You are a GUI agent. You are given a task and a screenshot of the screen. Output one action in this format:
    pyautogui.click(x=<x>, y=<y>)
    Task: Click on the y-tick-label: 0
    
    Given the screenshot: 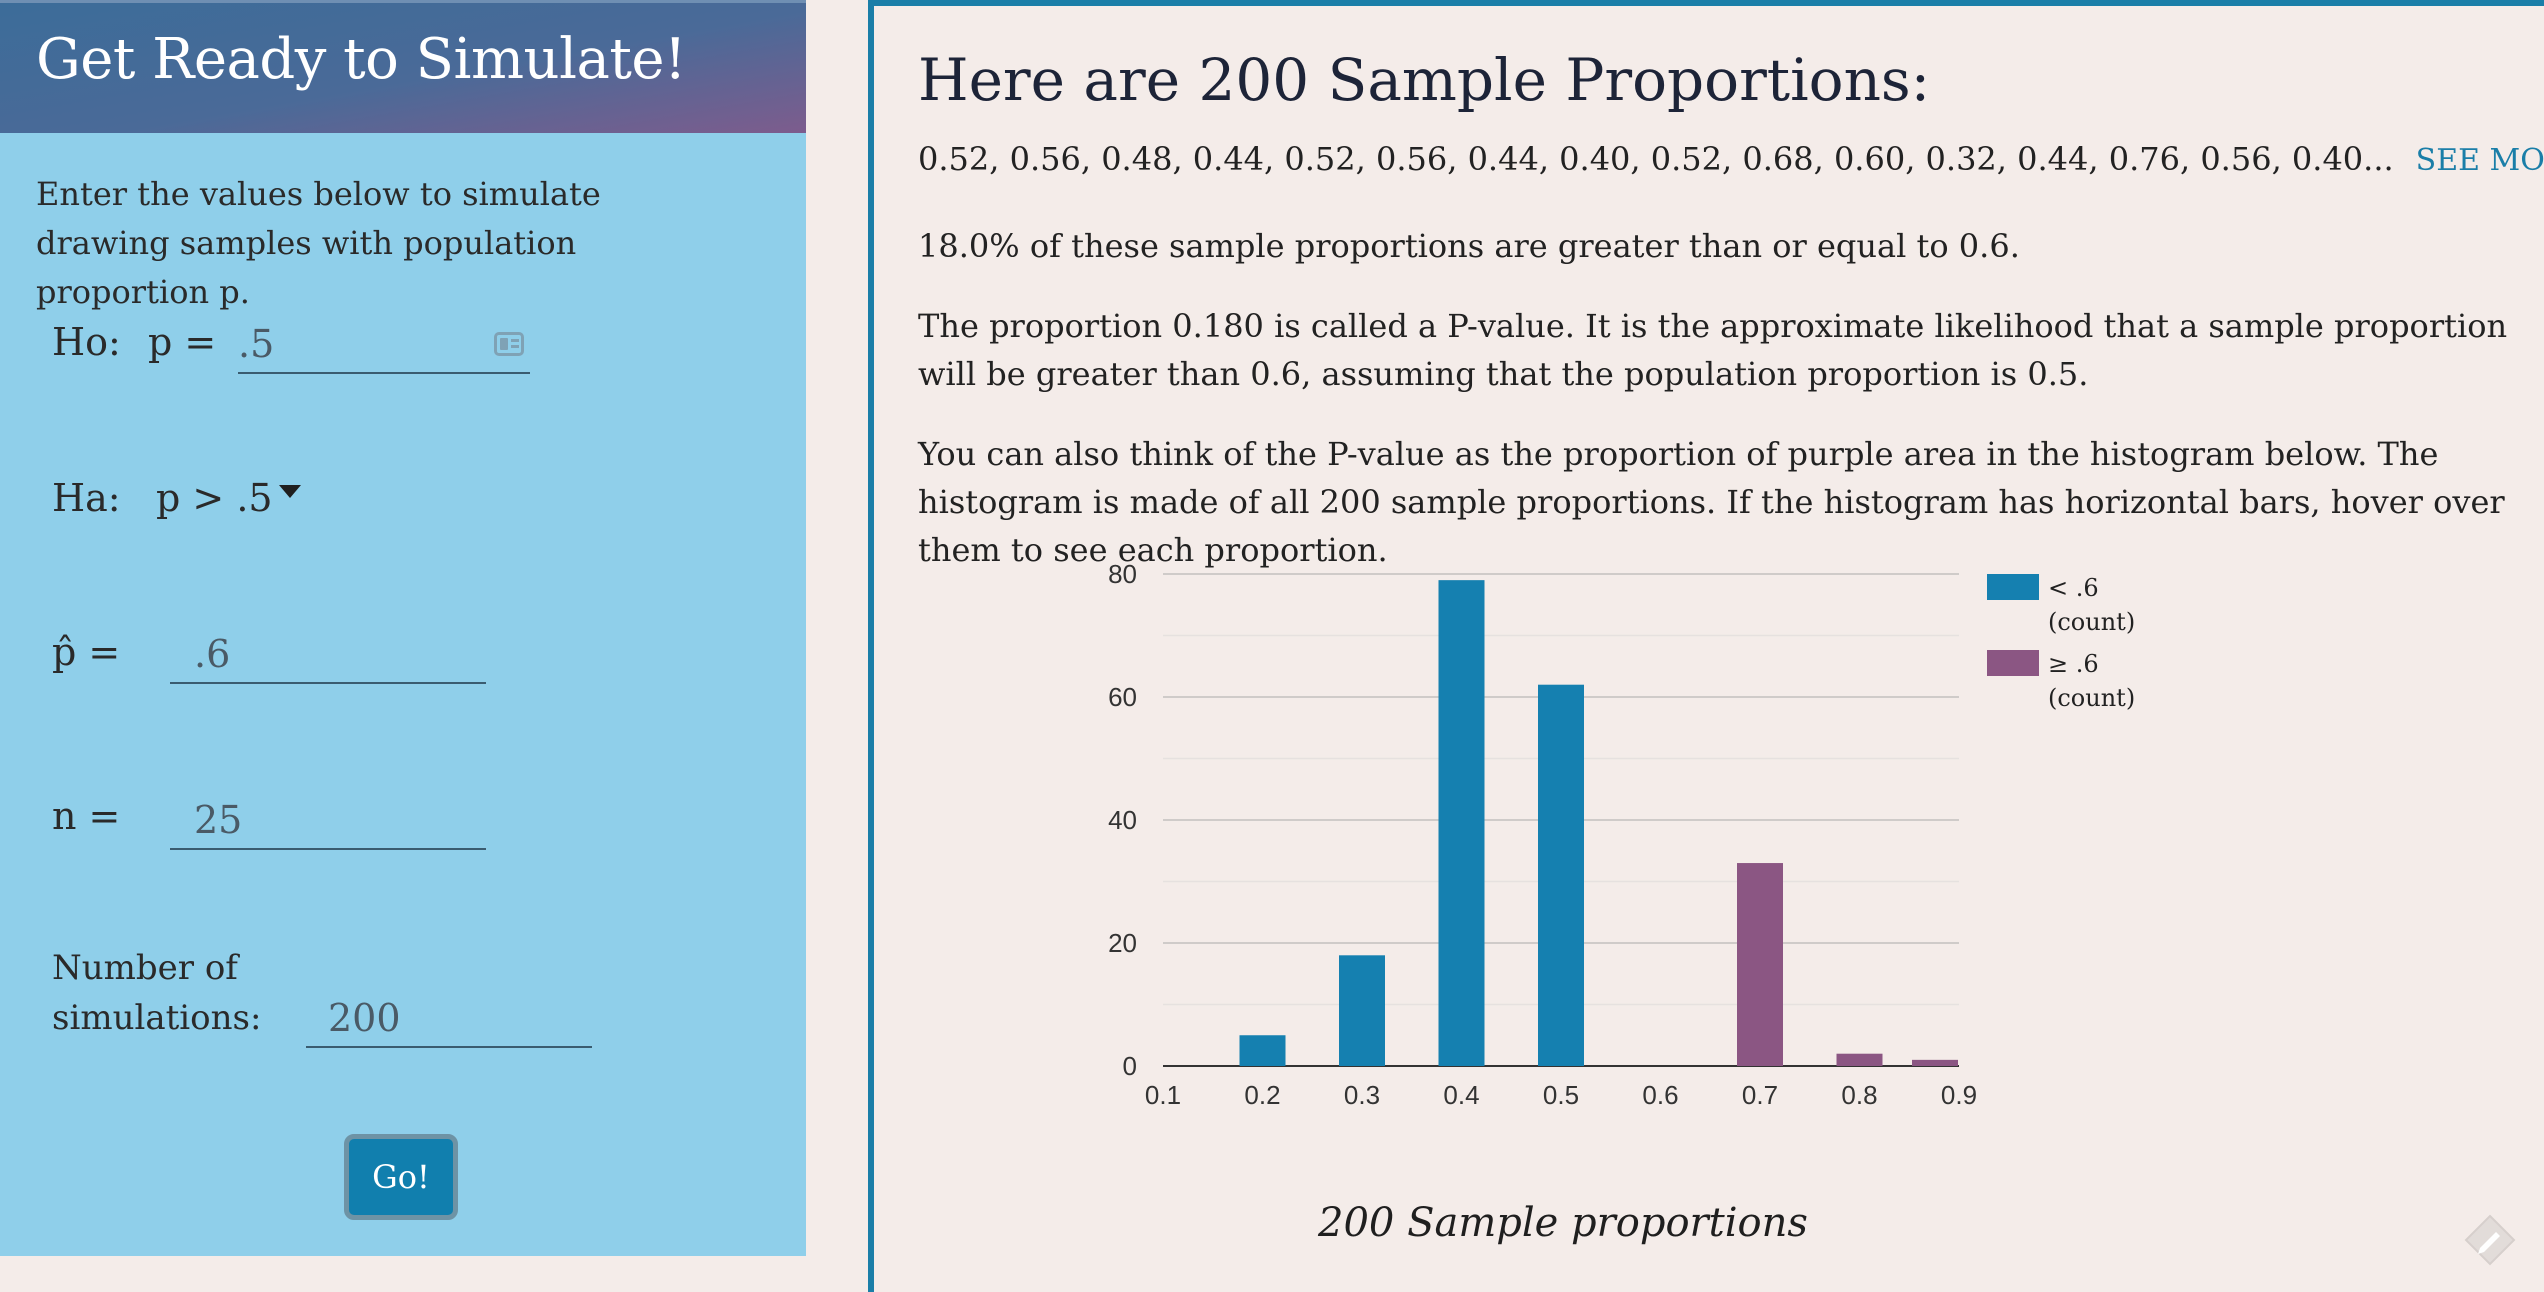 What is the action you would take?
    pyautogui.click(x=1130, y=1066)
    